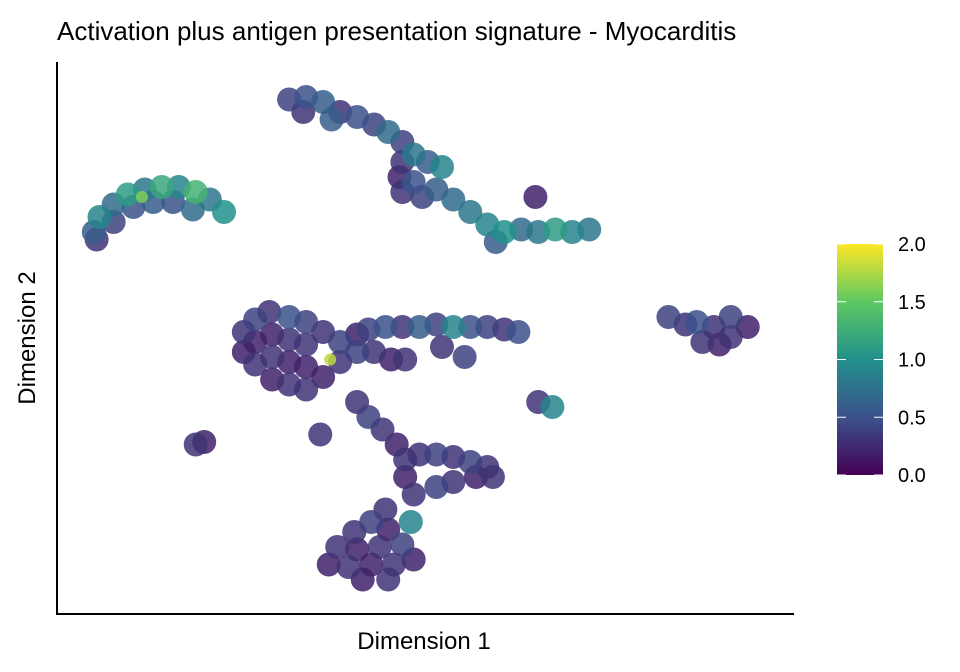 The height and width of the screenshot is (672, 960). Describe the element at coordinates (912, 476) in the screenshot. I see `colorbar-tick-label: 0.0` at that location.